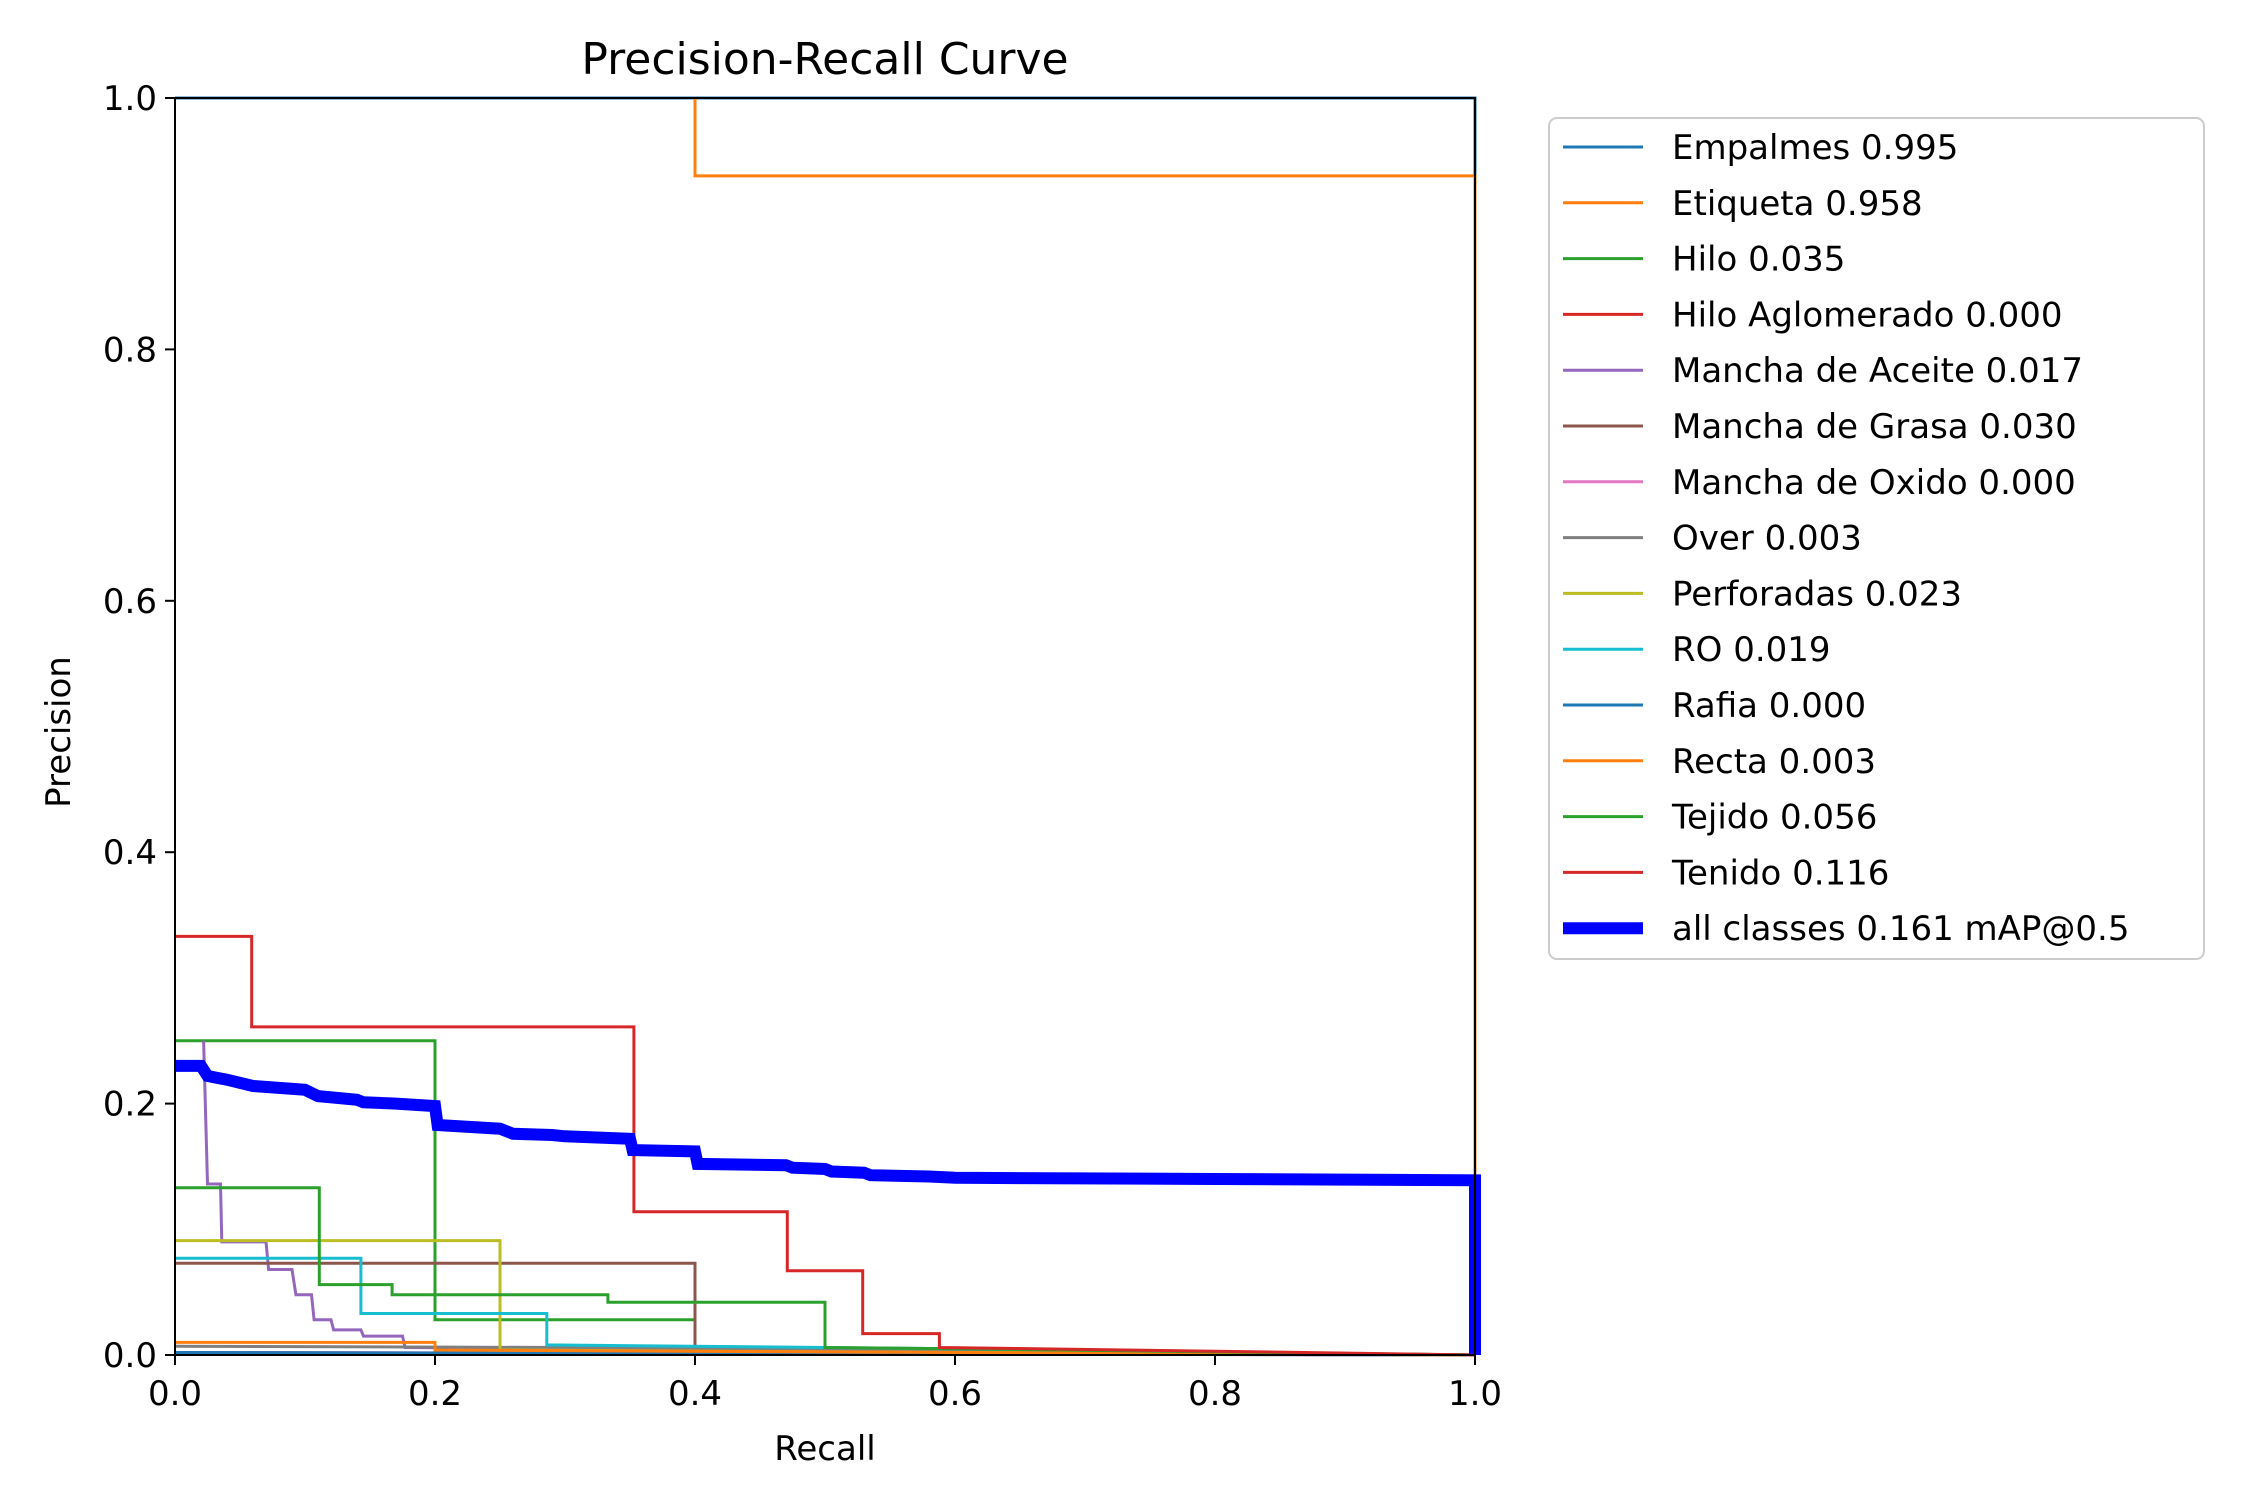  What do you see at coordinates (955, 1394) in the screenshot?
I see `x-tick-label-3: 0.6` at bounding box center [955, 1394].